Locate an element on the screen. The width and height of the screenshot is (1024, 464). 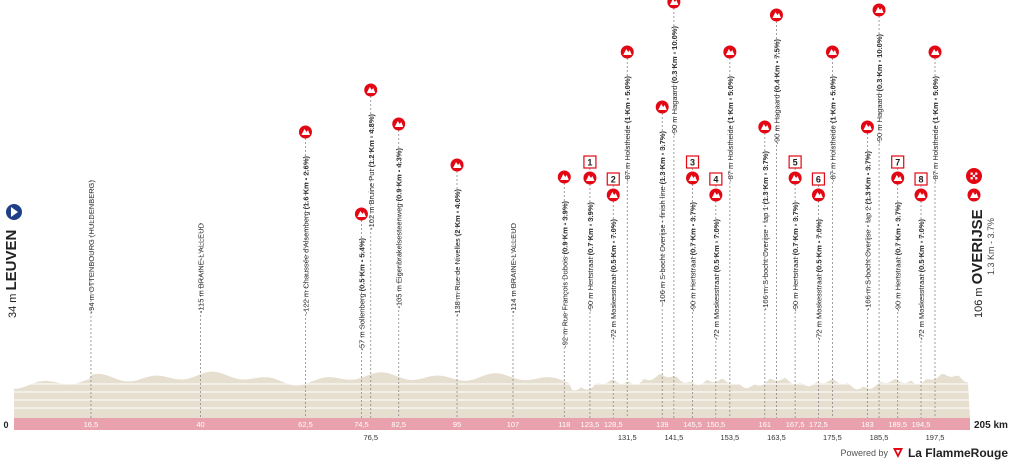
powered-by-credit: Powered by La FlammeRouge is located at coordinates (924, 453).